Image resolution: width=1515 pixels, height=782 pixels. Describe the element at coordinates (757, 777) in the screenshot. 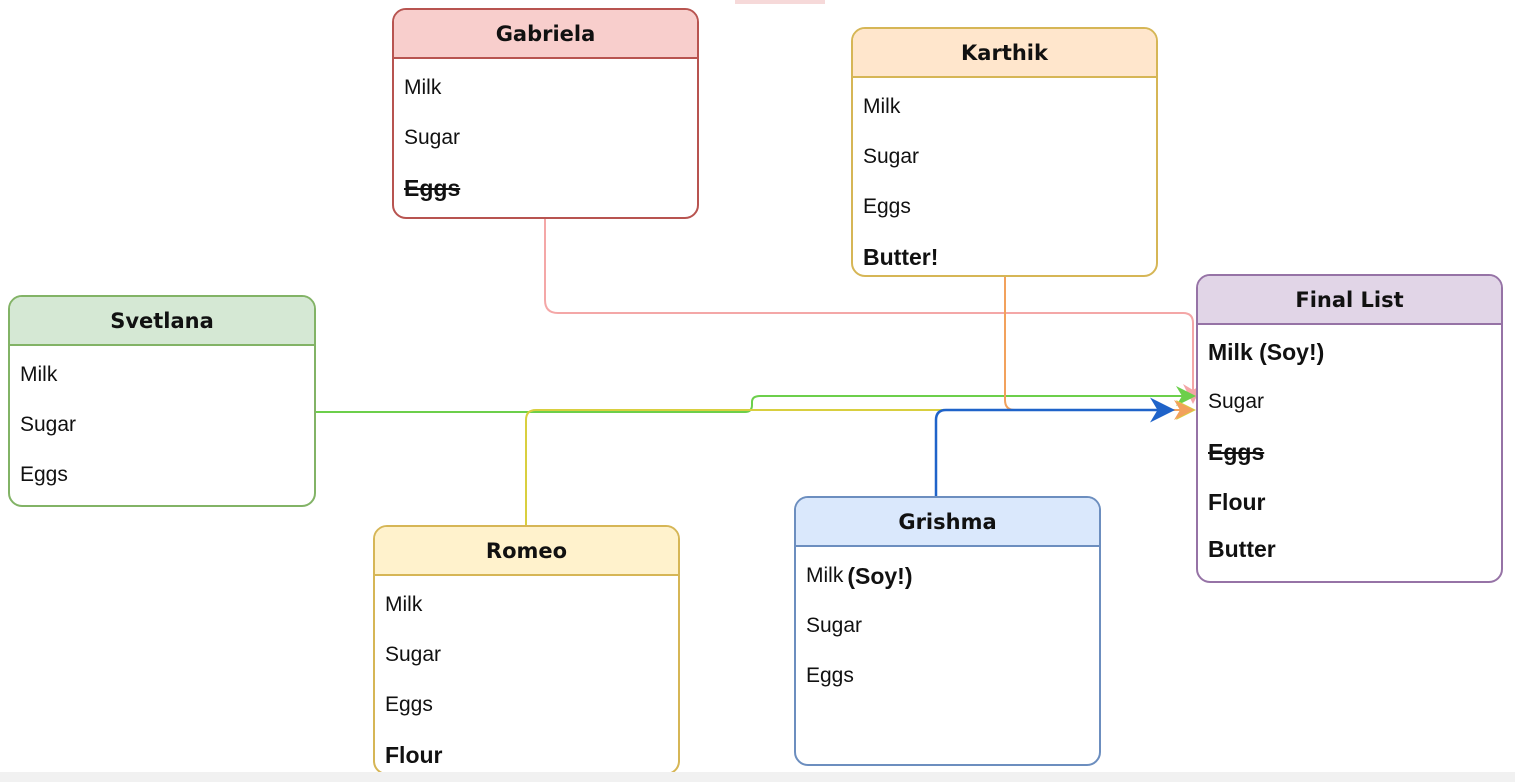

I see `bottom-edge-strip` at that location.